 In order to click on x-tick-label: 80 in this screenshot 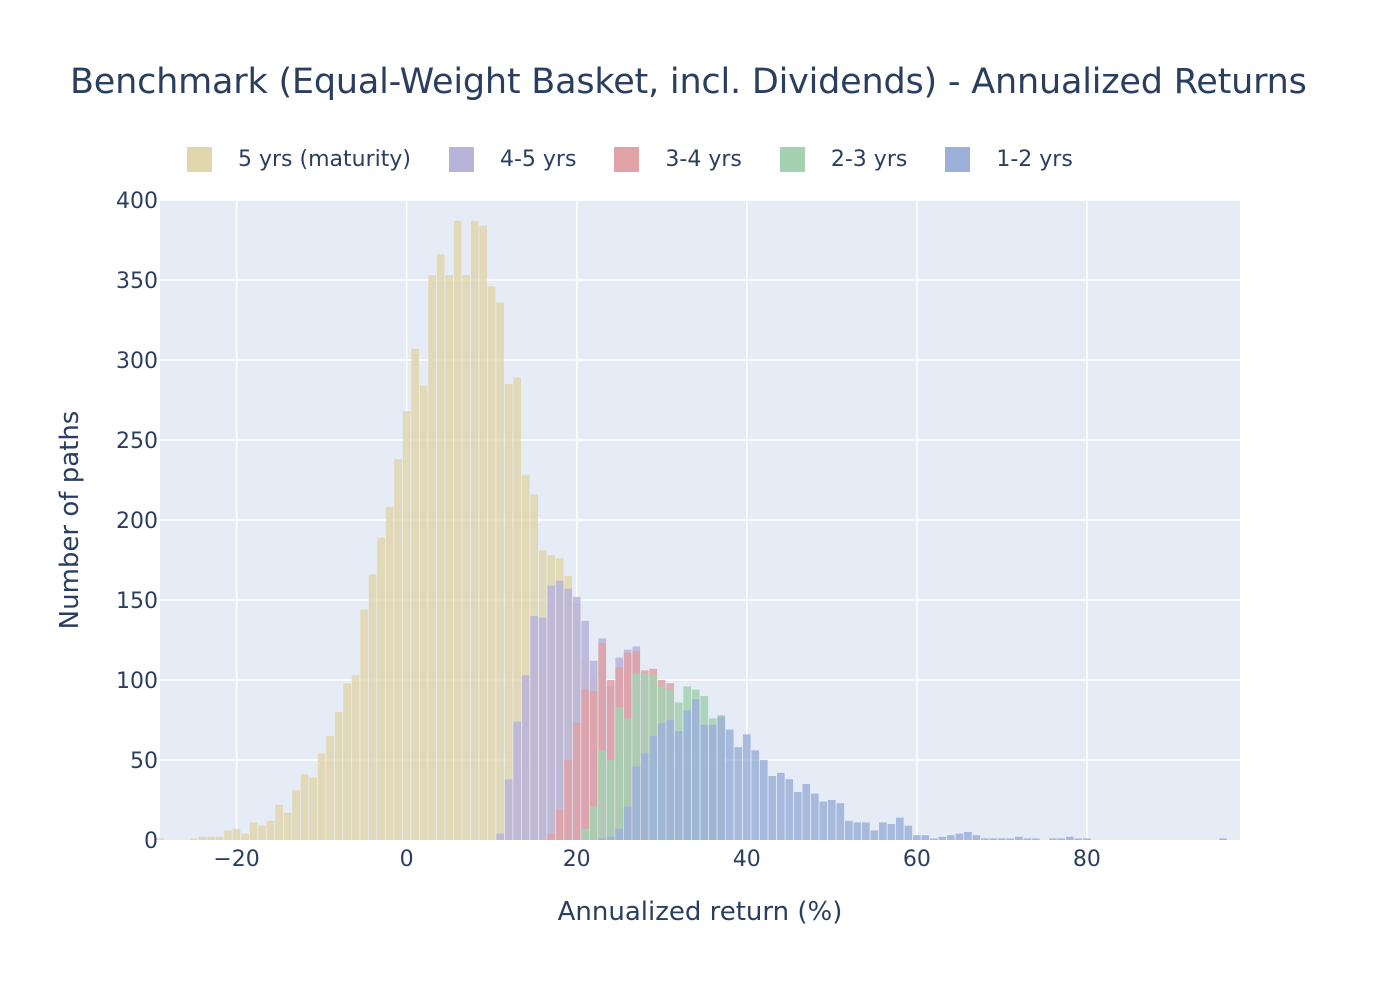, I will do `click(1087, 859)`.